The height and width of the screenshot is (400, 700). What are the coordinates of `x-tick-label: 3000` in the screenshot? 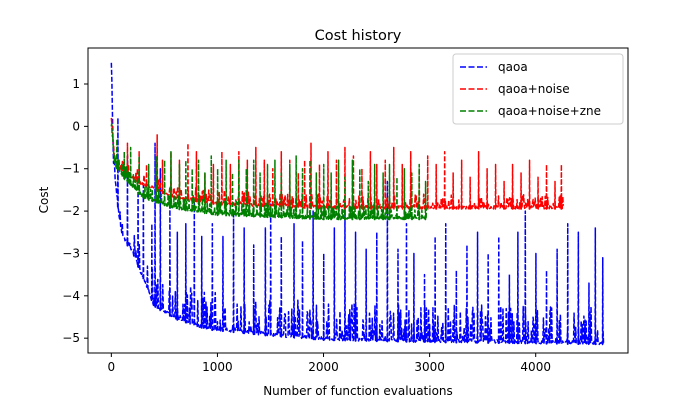 It's located at (429, 367).